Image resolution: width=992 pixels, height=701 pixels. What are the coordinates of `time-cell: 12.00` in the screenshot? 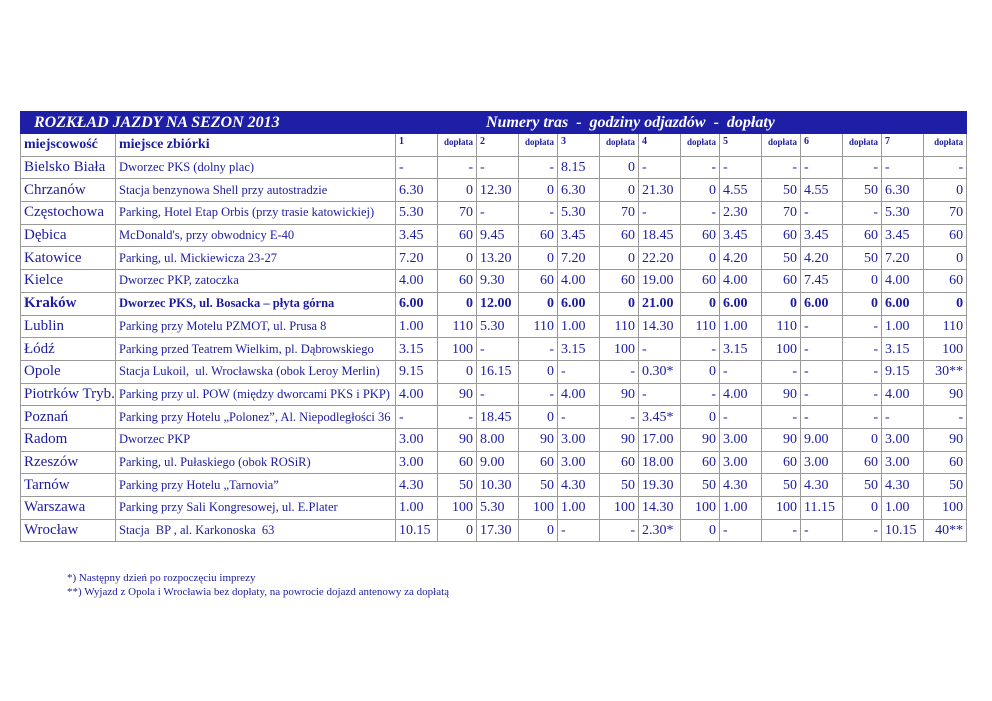 It's located at (497, 303).